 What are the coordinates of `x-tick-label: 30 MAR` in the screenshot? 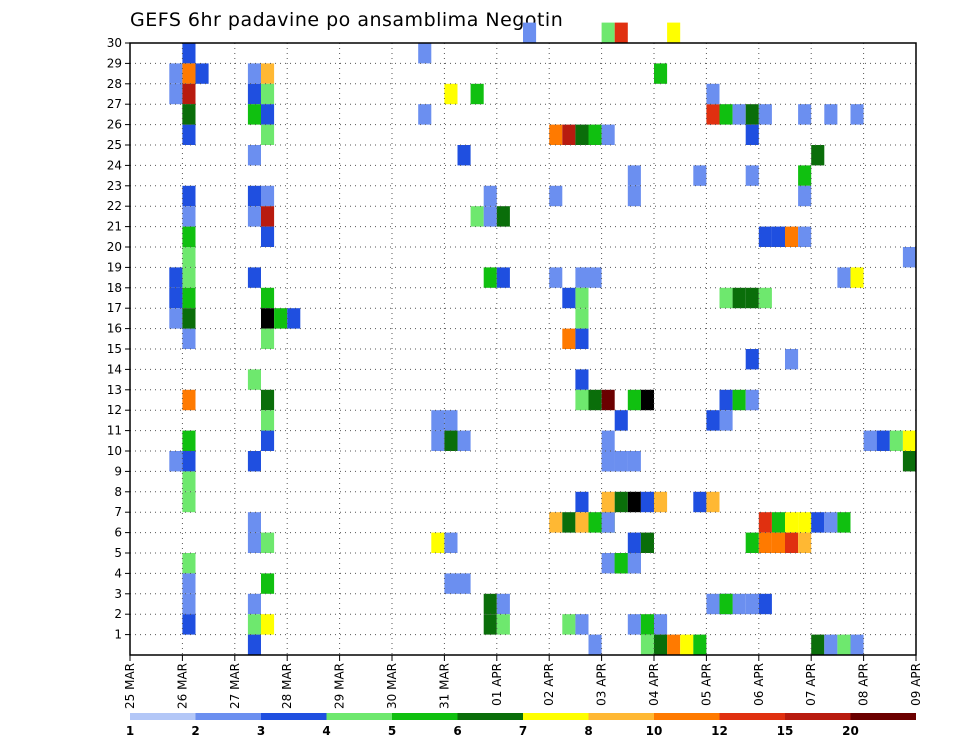 It's located at (392, 686).